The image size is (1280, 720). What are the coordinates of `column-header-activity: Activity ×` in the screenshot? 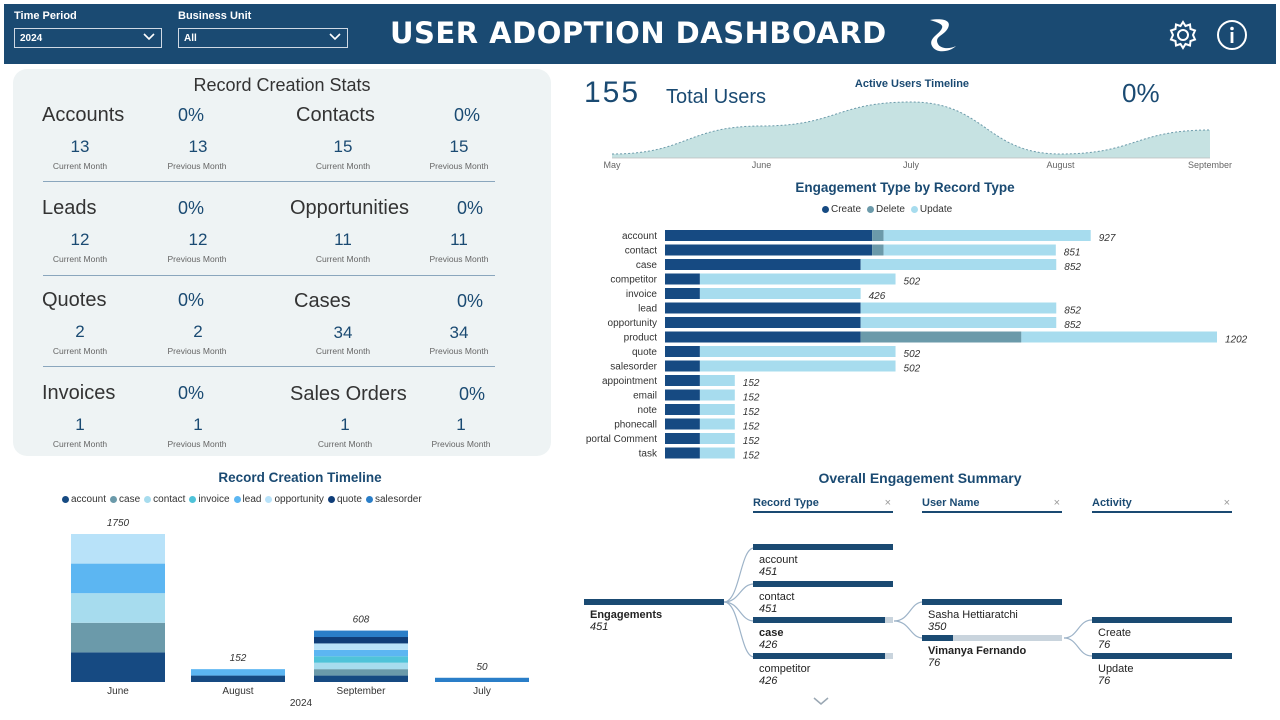 It's located at (1162, 505).